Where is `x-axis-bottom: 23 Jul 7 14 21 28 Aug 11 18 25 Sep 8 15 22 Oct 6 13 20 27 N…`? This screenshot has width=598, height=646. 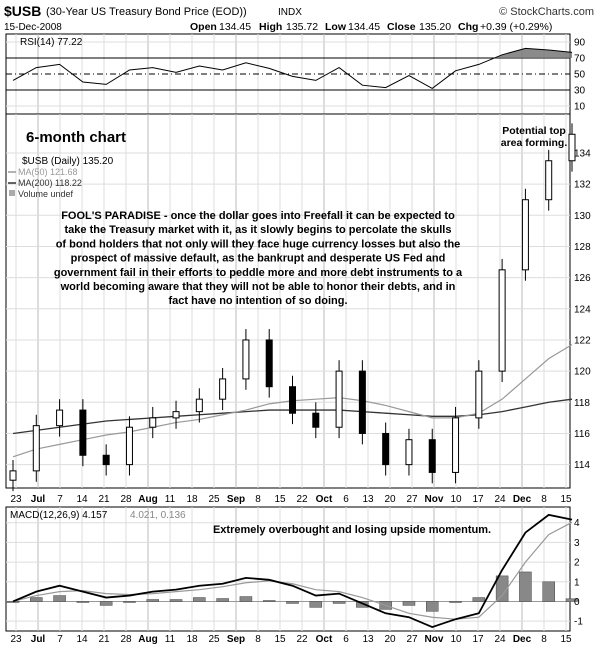
x-axis-bottom: 23 Jul 7 14 21 28 Aug 11 18 25 Sep 8 15 22 Oct 6 13 20 27 N… is located at coordinates (291, 639).